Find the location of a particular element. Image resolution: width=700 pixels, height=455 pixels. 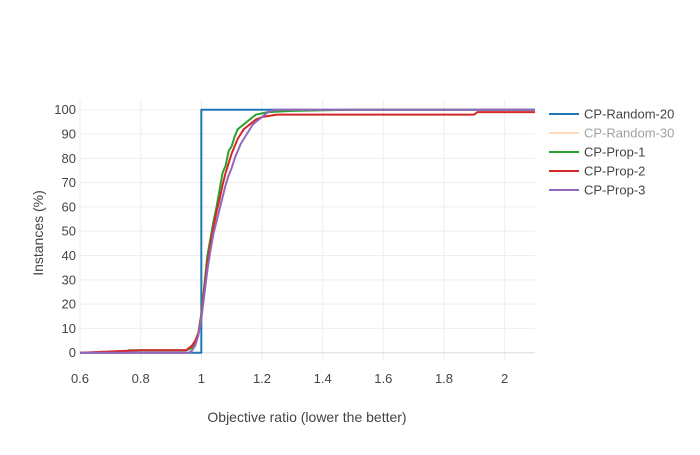

x-tick-label: 1.6 is located at coordinates (383, 378).